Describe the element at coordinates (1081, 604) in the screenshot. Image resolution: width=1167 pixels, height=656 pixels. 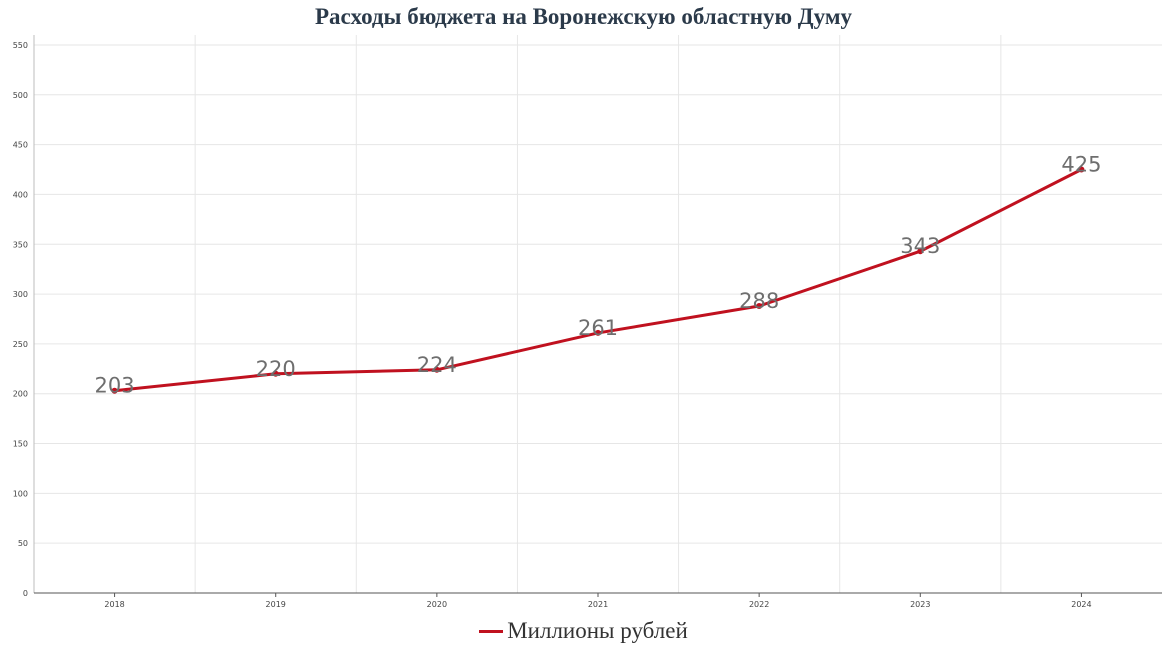
I see `x-tick-label: 2024` at that location.